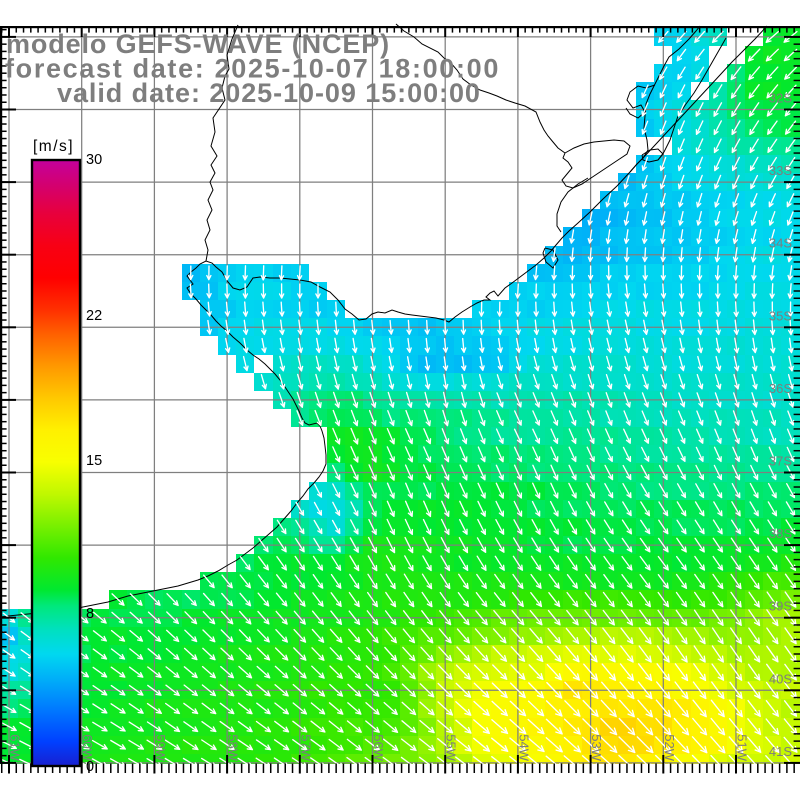 The height and width of the screenshot is (800, 800). What do you see at coordinates (378, 747) in the screenshot?
I see `svg-text: 56W` at bounding box center [378, 747].